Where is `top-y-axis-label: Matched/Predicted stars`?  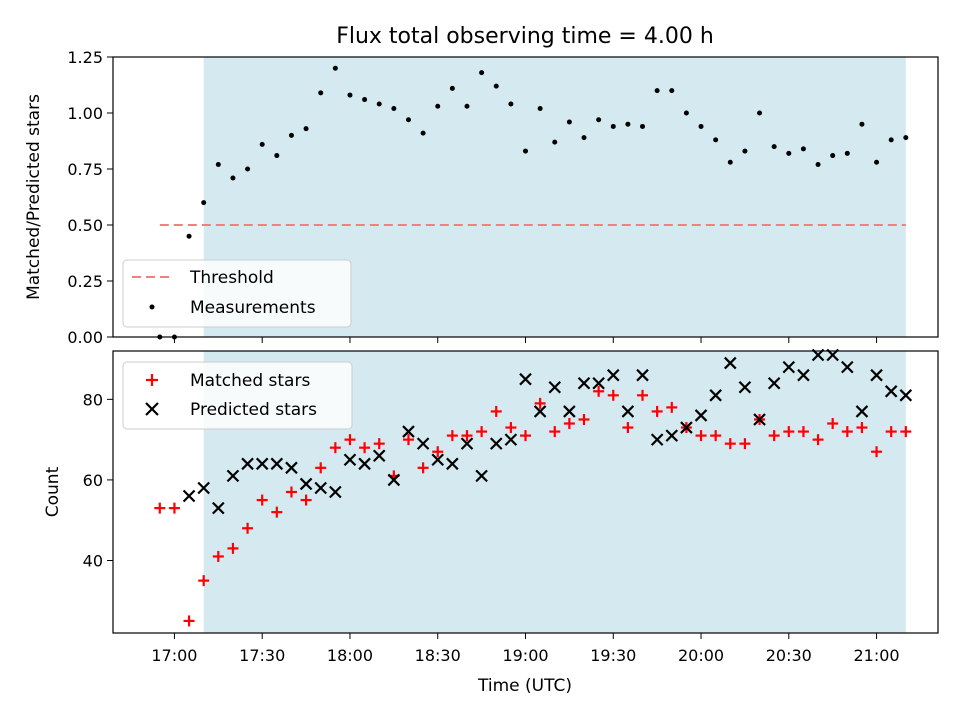
top-y-axis-label: Matched/Predicted stars is located at coordinates (34, 197).